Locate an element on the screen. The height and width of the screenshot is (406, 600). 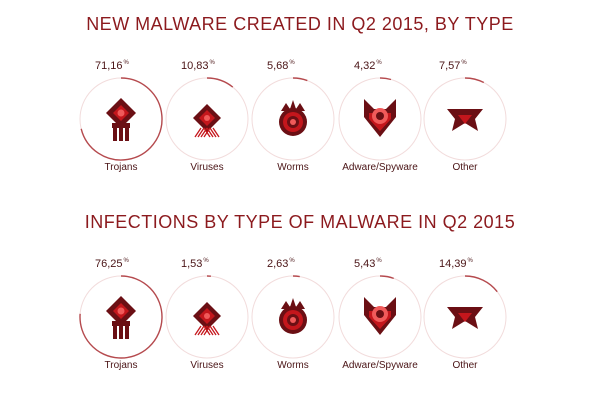
data-label: 14,39% is located at coordinates (456, 264).